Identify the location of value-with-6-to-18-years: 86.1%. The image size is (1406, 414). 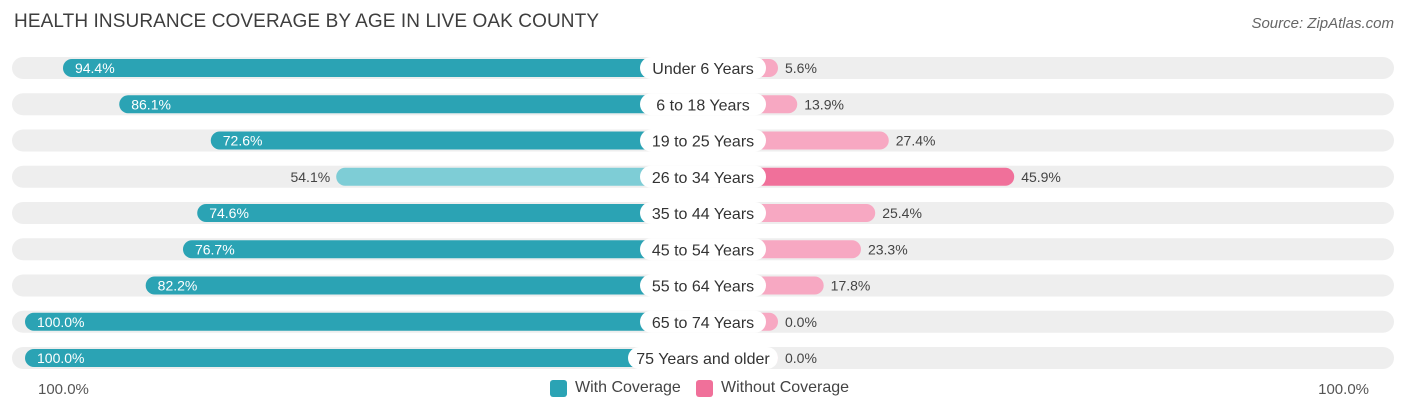
(151, 104).